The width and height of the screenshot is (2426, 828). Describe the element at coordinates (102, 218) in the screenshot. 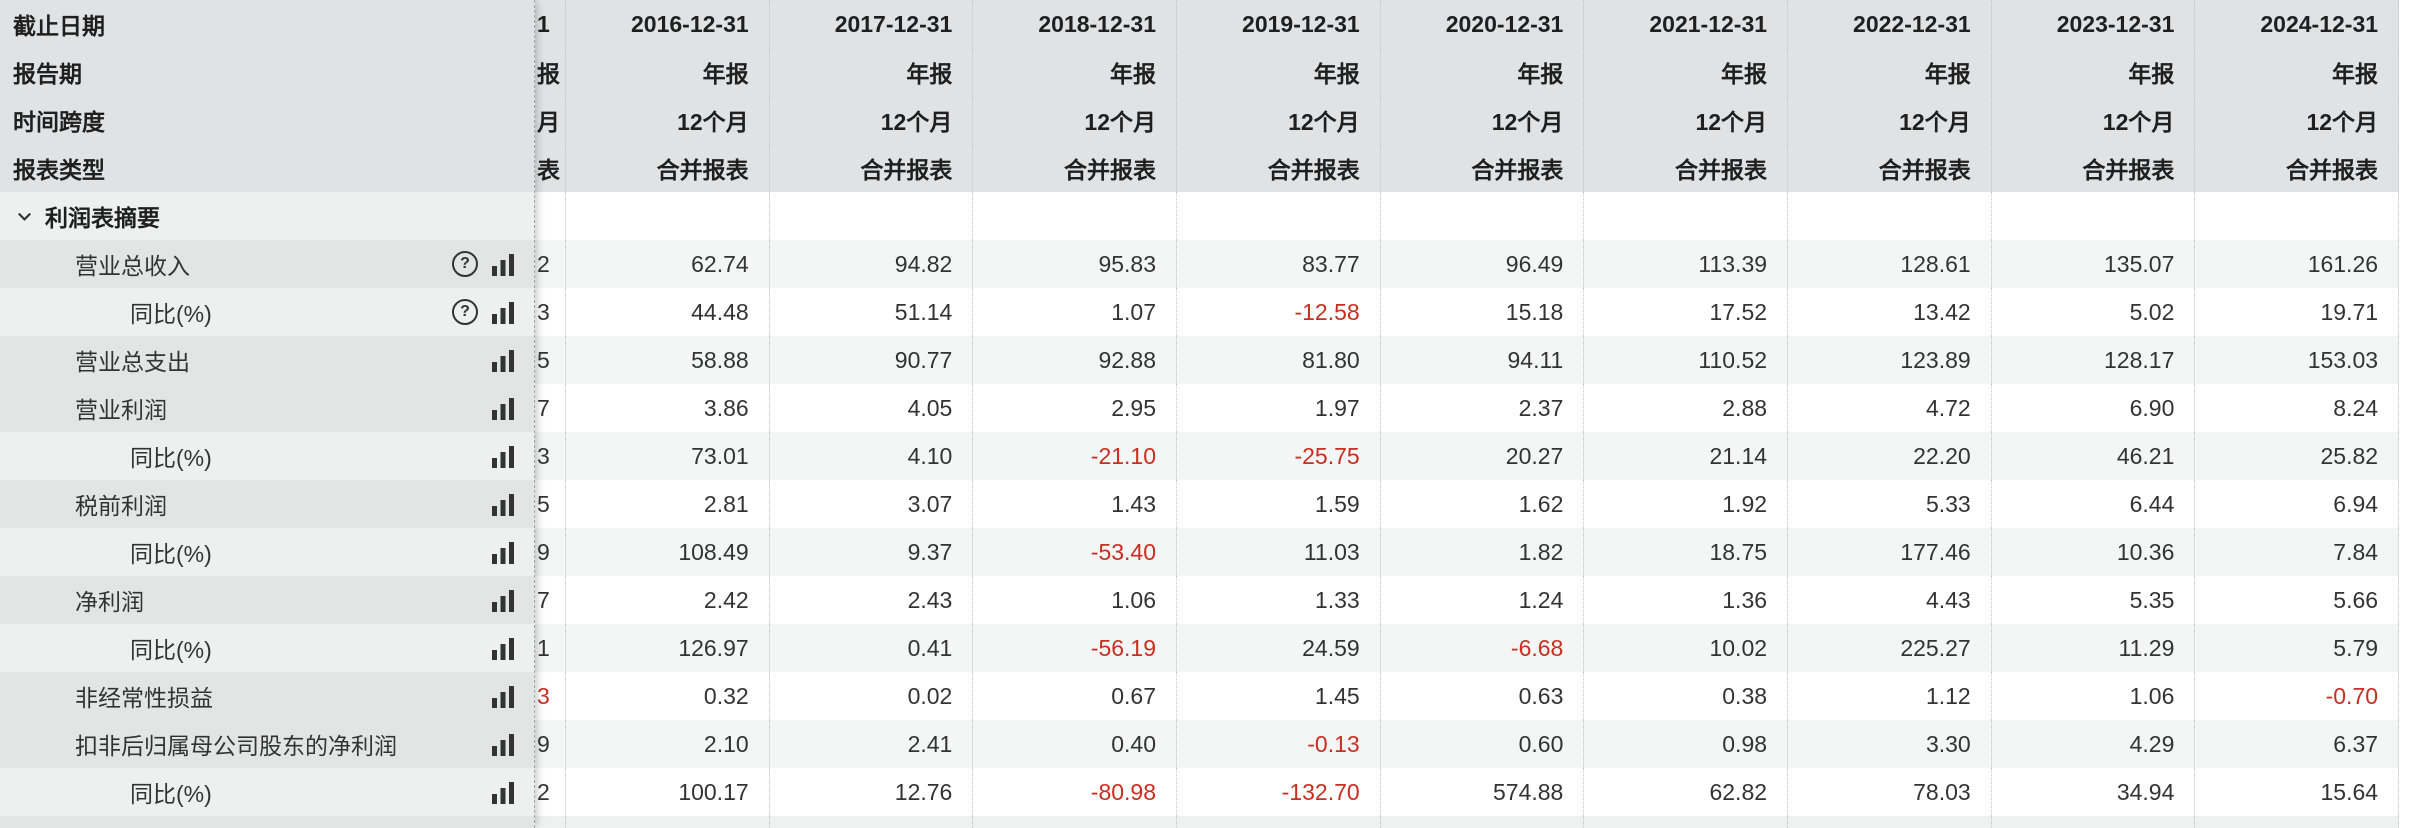

I see `section-label: 利润表摘要` at that location.